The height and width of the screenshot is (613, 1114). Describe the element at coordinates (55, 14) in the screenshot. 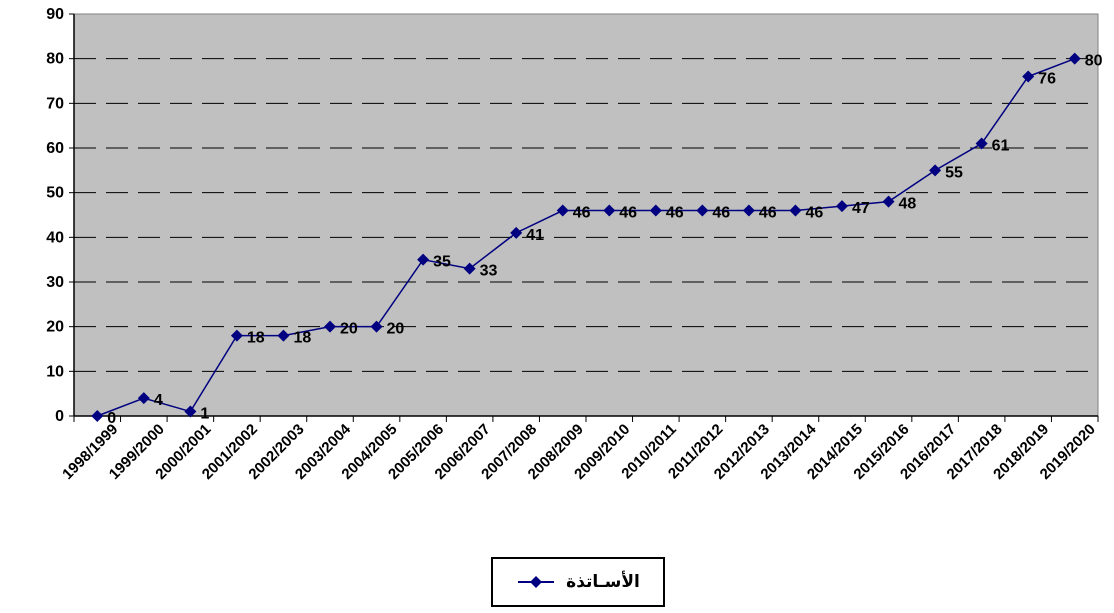

I see `y-tick-label: 90` at that location.